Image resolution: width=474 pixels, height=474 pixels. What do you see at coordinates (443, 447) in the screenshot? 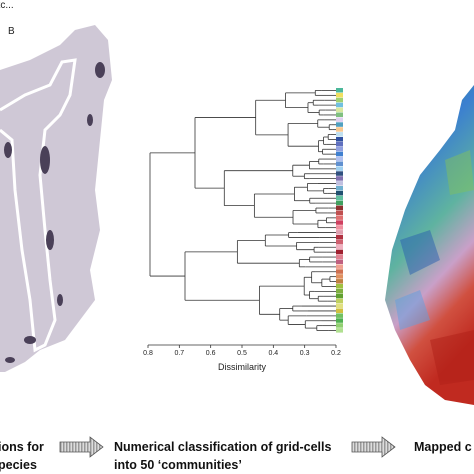
I see `caption: Mapped c` at bounding box center [443, 447].